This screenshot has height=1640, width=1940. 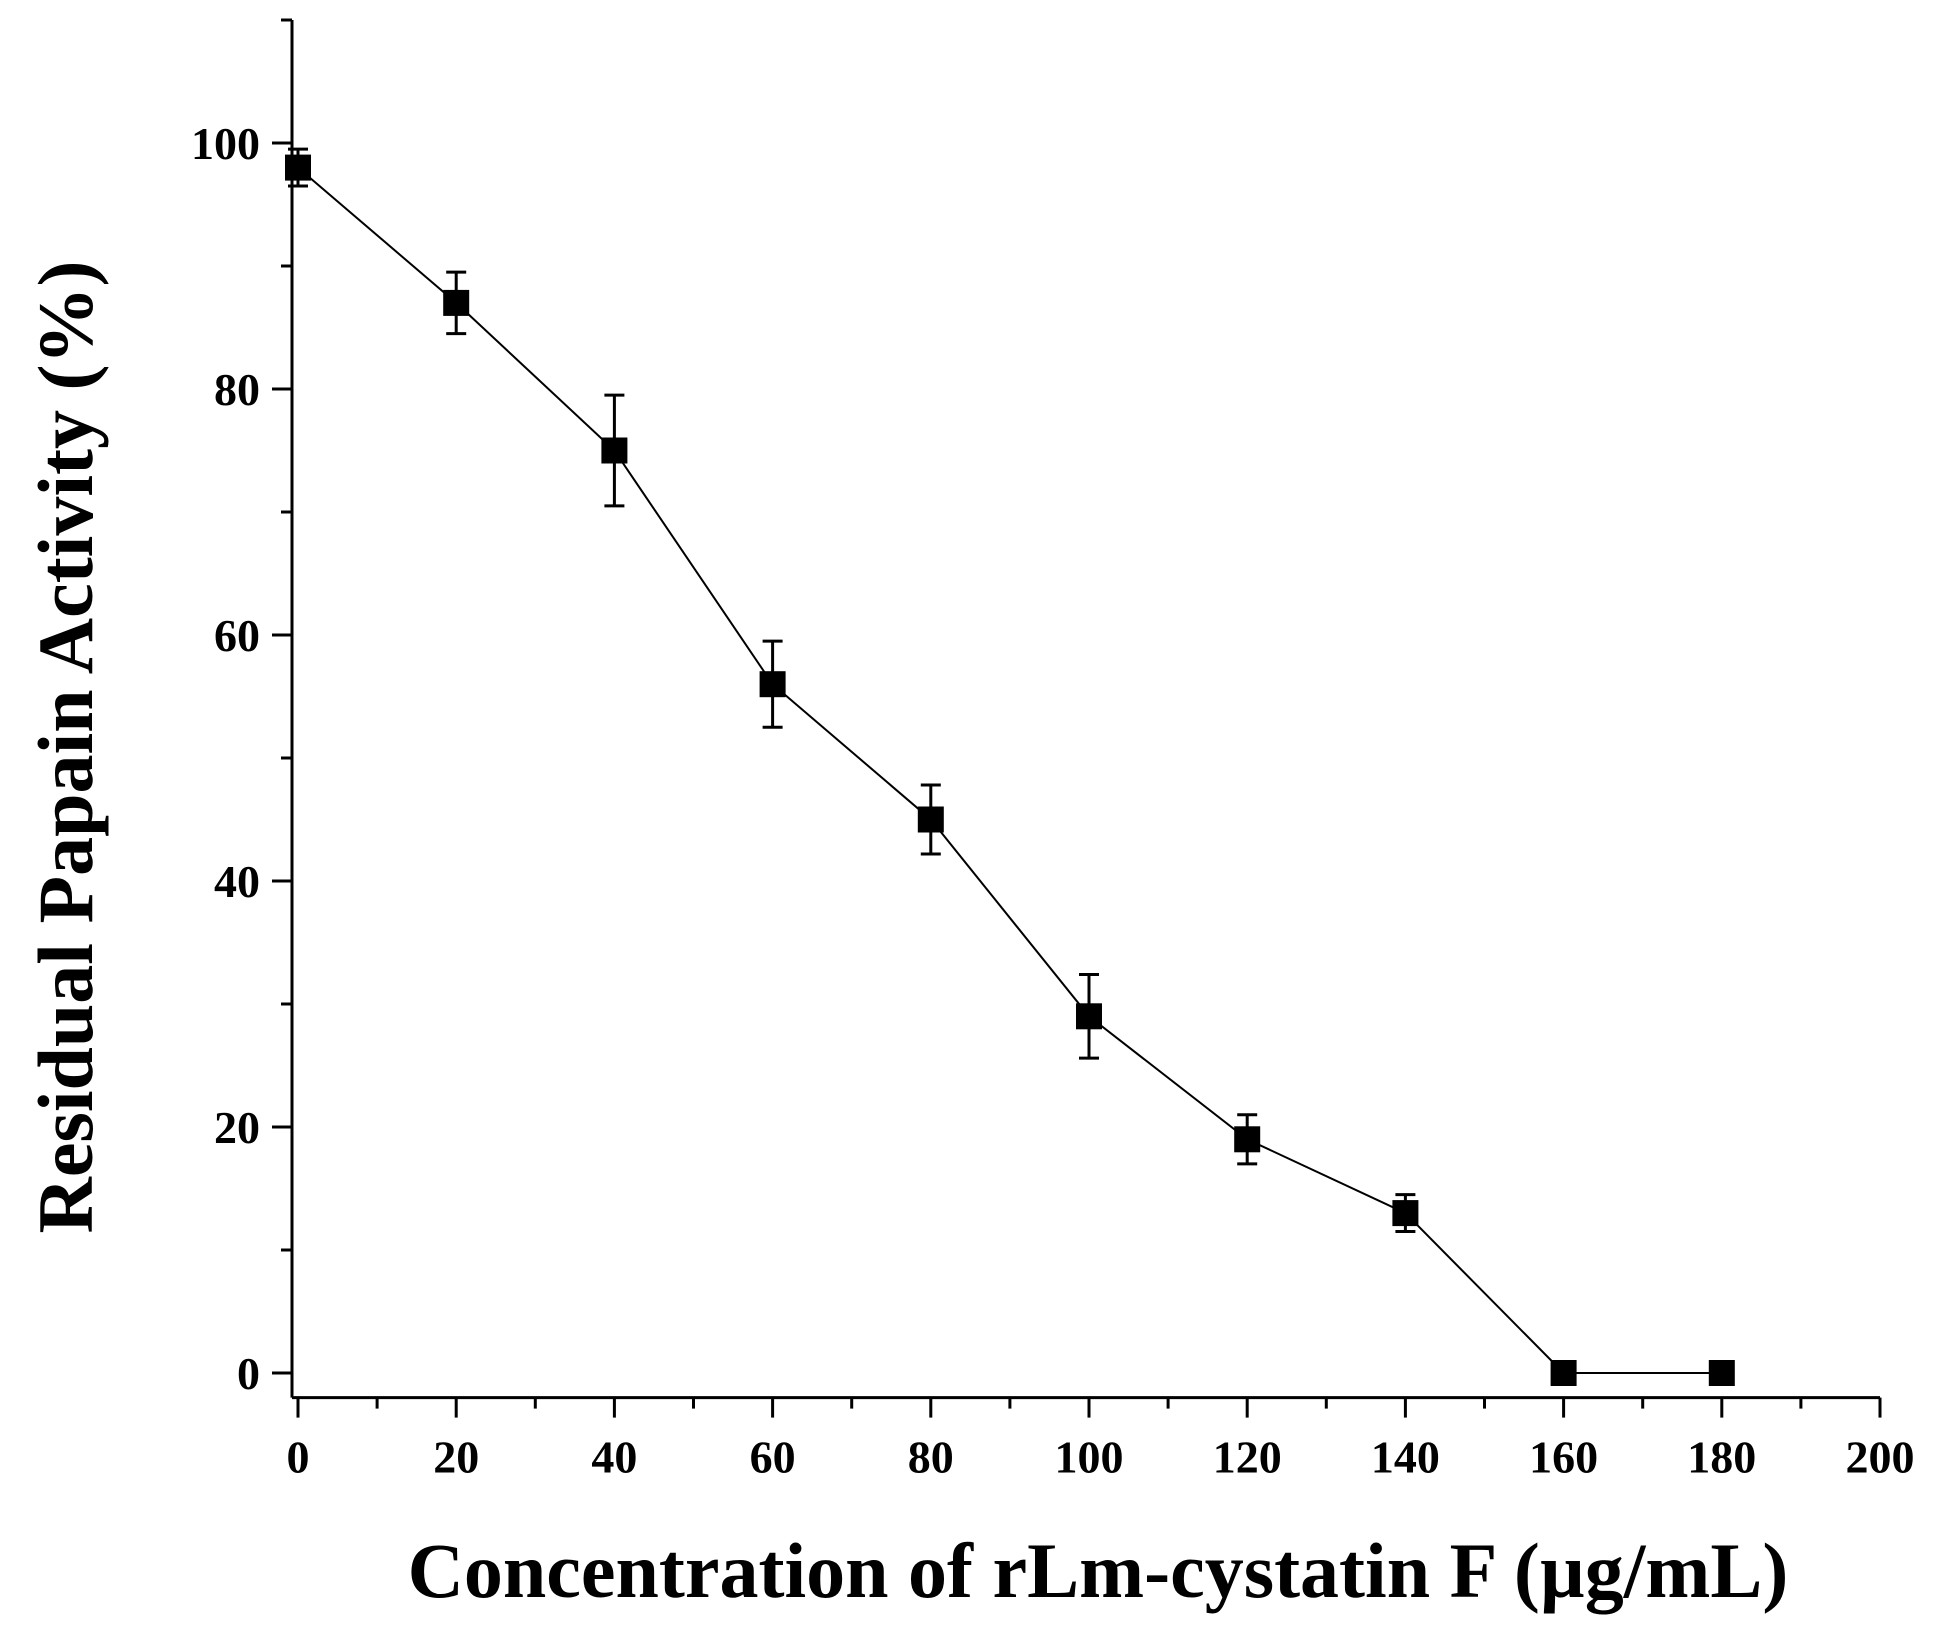 I want to click on y-tick-label: 20, so click(x=237, y=1127).